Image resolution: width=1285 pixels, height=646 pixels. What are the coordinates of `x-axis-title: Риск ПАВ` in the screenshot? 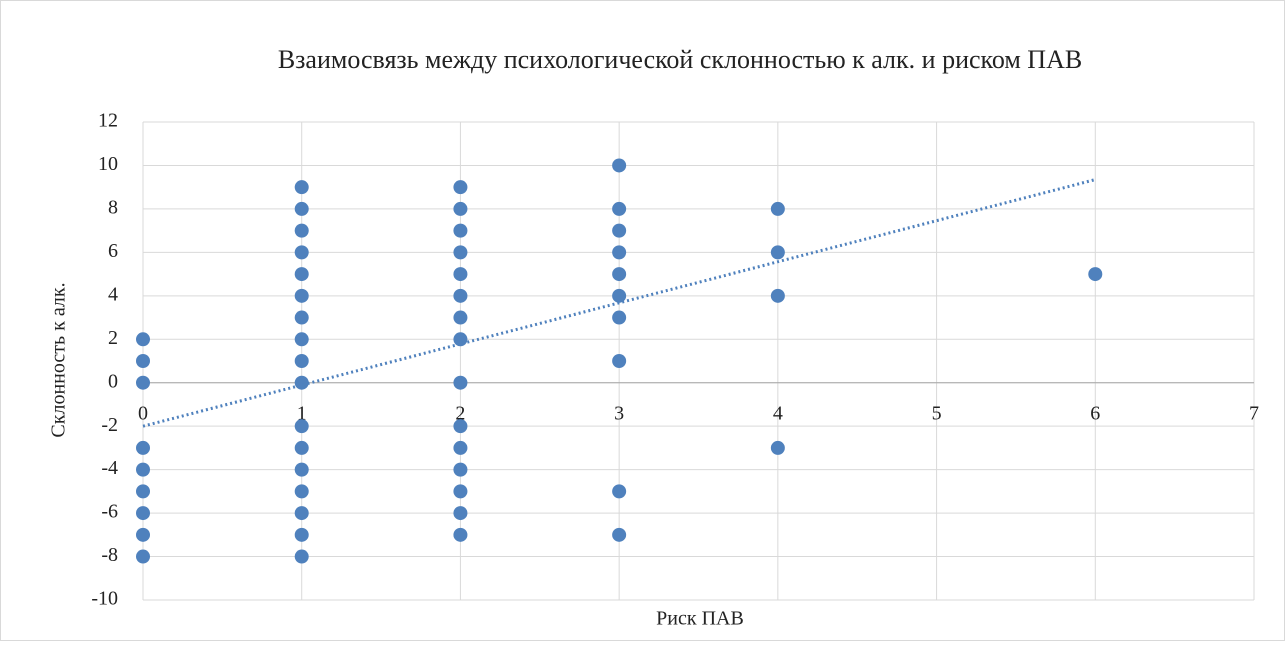 It's located at (700, 619).